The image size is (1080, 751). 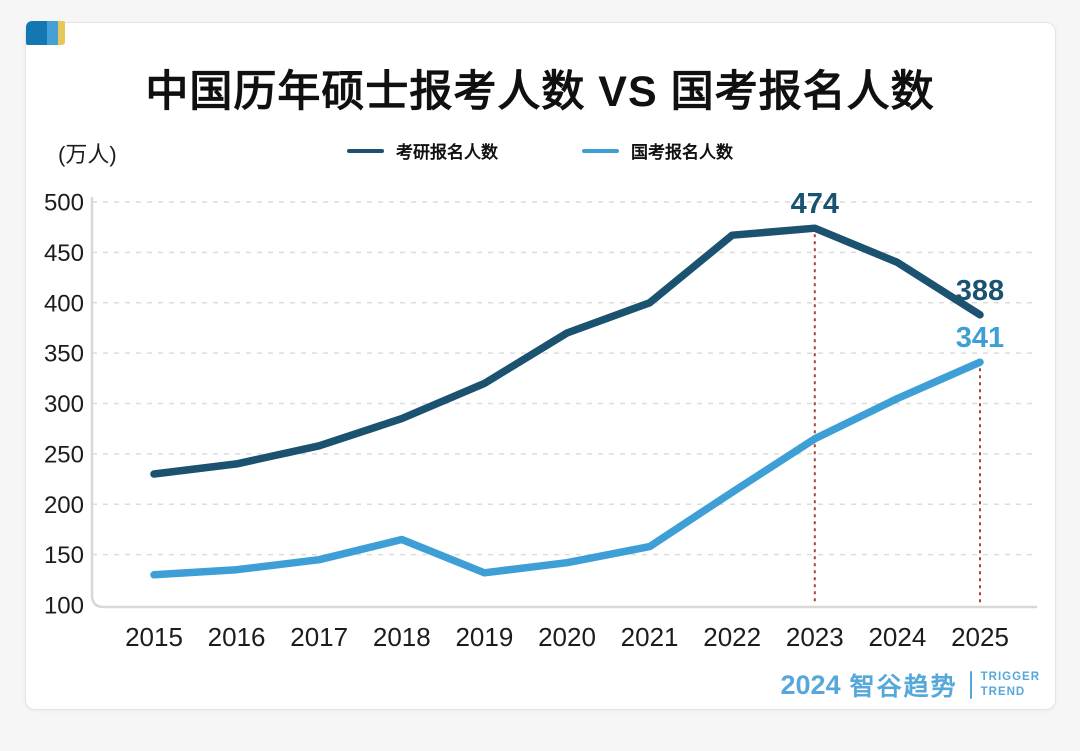 What do you see at coordinates (980, 291) in the screenshot?
I see `data-label-388: 388` at bounding box center [980, 291].